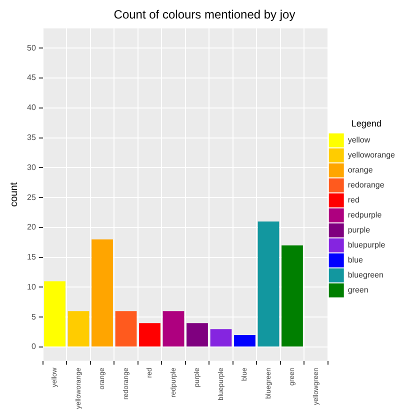 Image resolution: width=408 pixels, height=412 pixels. I want to click on y-axis-title: count, so click(14, 194).